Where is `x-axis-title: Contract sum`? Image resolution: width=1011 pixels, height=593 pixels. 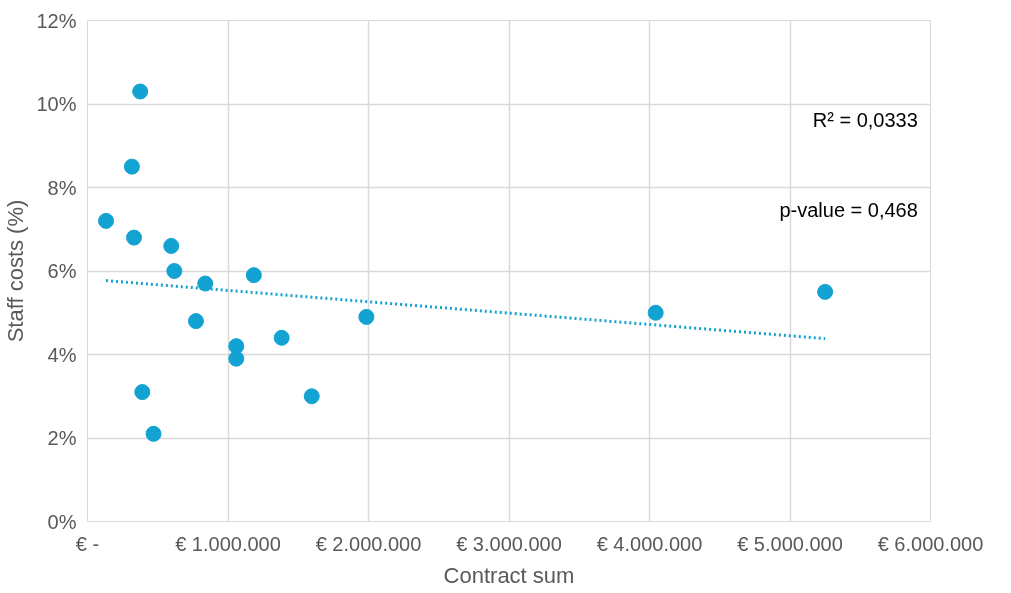 x-axis-title: Contract sum is located at coordinates (509, 575).